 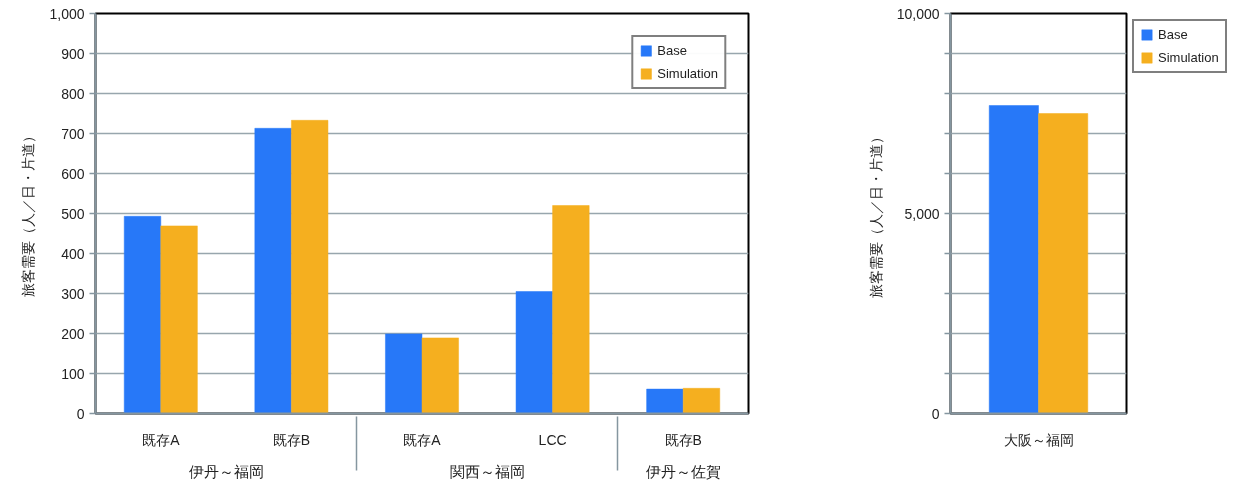 I want to click on category-label: 伊丹～佐賀, so click(x=683, y=471).